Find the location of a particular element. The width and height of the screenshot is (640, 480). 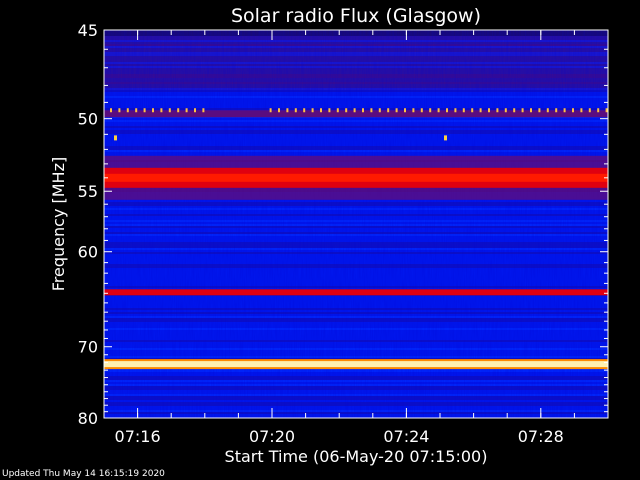

band-core is located at coordinates (356, 177).